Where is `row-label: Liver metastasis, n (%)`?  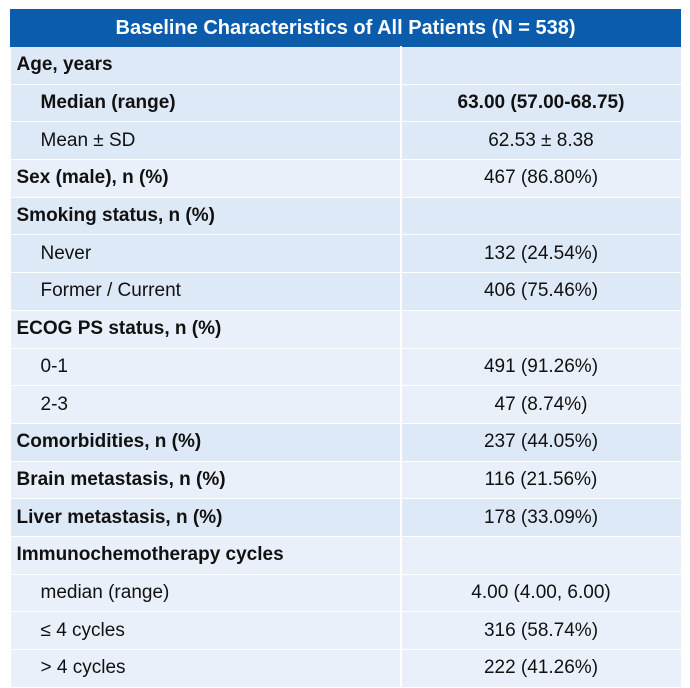
row-label: Liver metastasis, n (%) is located at coordinates (205, 517).